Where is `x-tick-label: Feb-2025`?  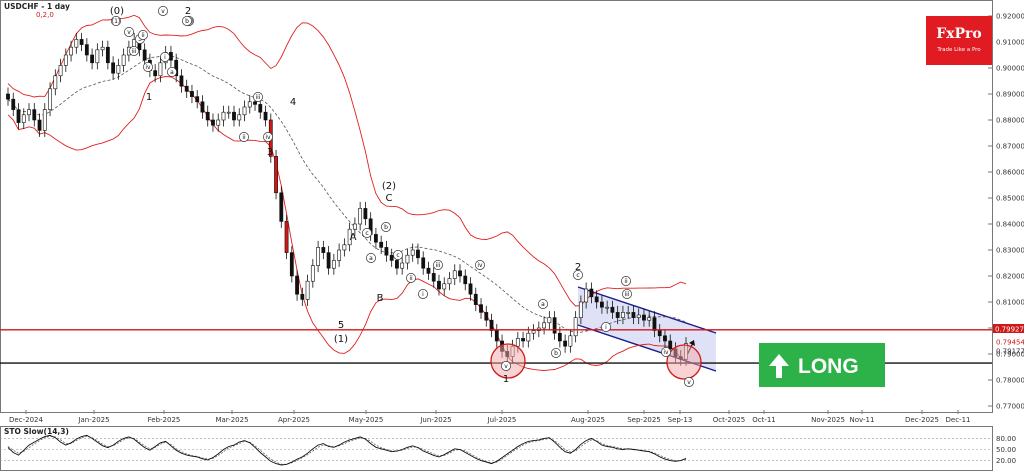
x-tick-label: Feb-2025 is located at coordinates (164, 420).